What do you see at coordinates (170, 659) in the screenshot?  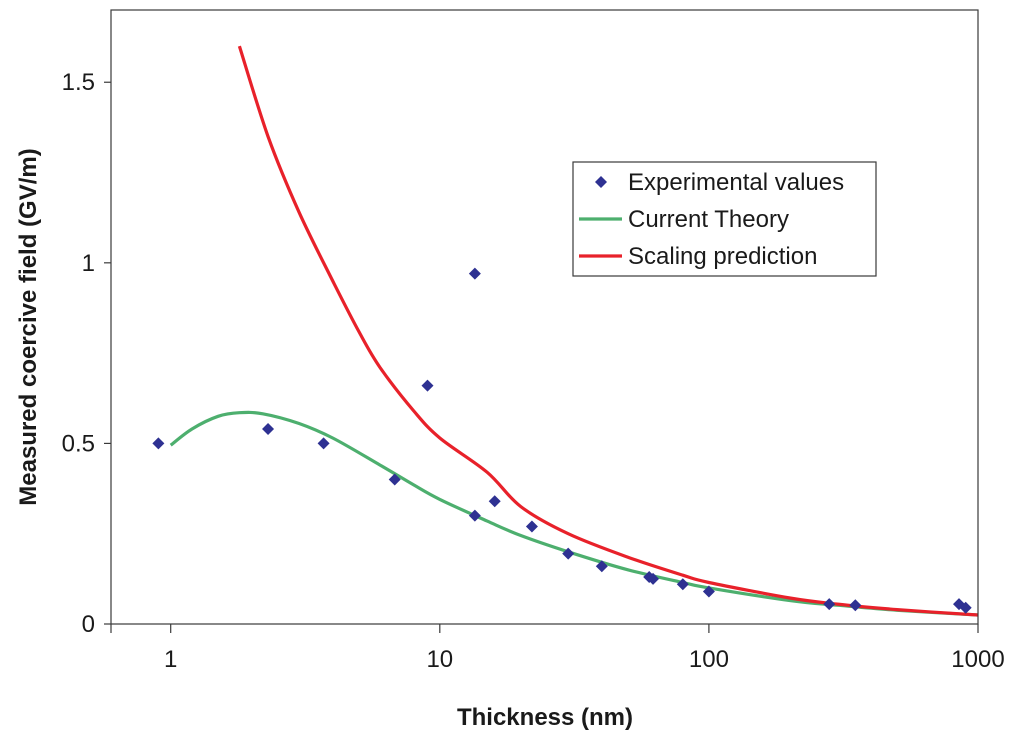 I see `x-tick-label: 1` at bounding box center [170, 659].